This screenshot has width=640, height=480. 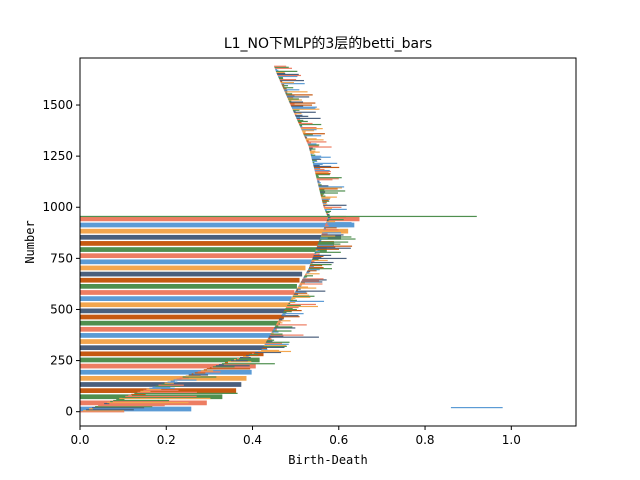 I want to click on x-tick-label: 0.8, so click(x=424, y=440).